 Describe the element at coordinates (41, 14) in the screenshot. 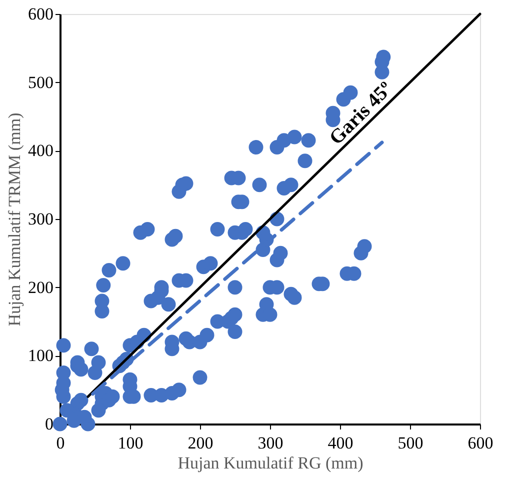

I see `y-tick-label: 600` at that location.